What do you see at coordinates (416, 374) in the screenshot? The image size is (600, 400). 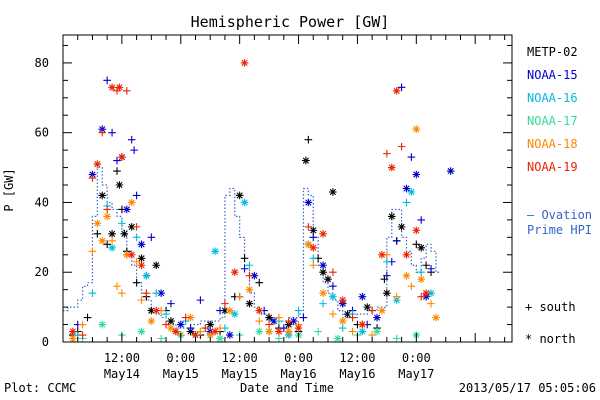 I see `x-tick-label-date: May17` at bounding box center [416, 374].